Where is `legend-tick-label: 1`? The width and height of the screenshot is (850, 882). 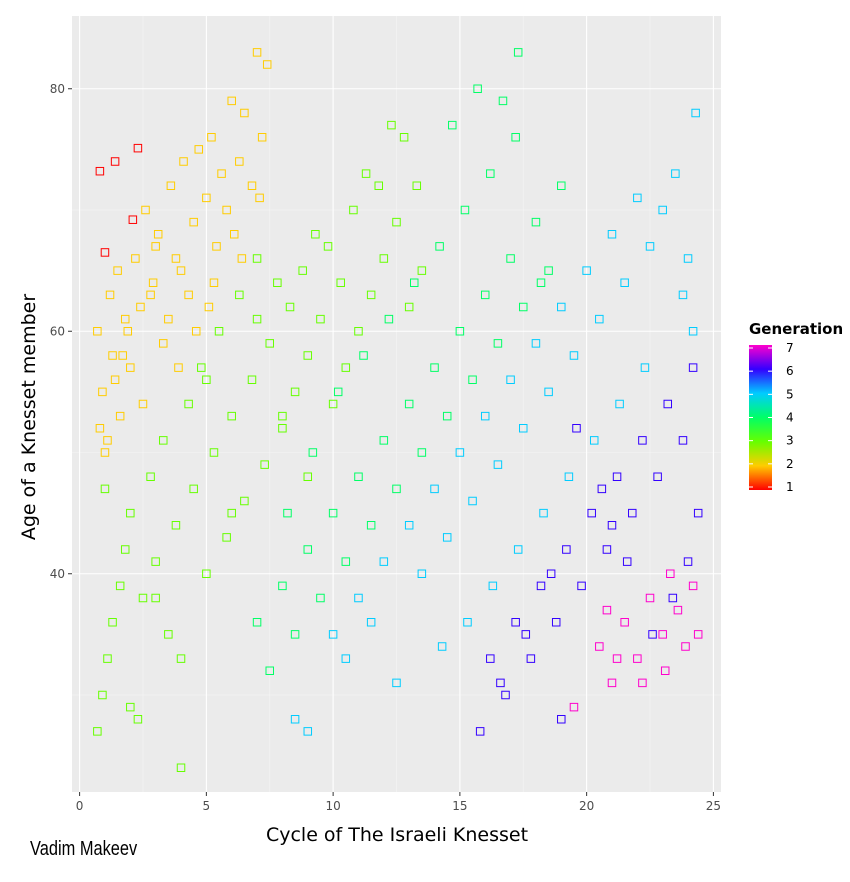
legend-tick-label: 1 is located at coordinates (790, 487).